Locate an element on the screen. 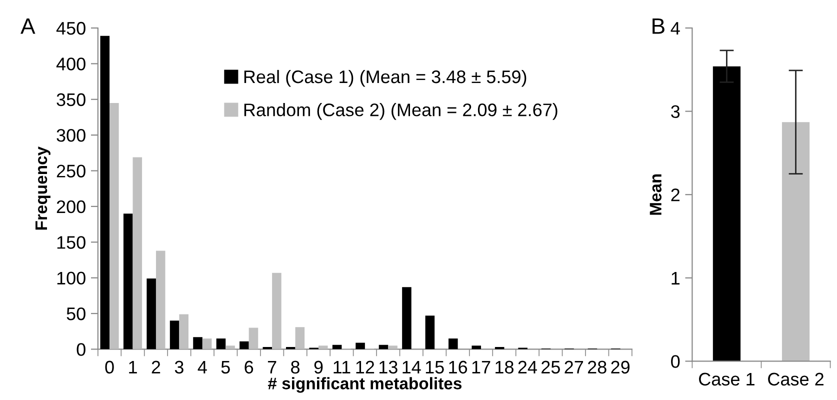 The image size is (837, 400). y-axis-title: Mean is located at coordinates (656, 194).